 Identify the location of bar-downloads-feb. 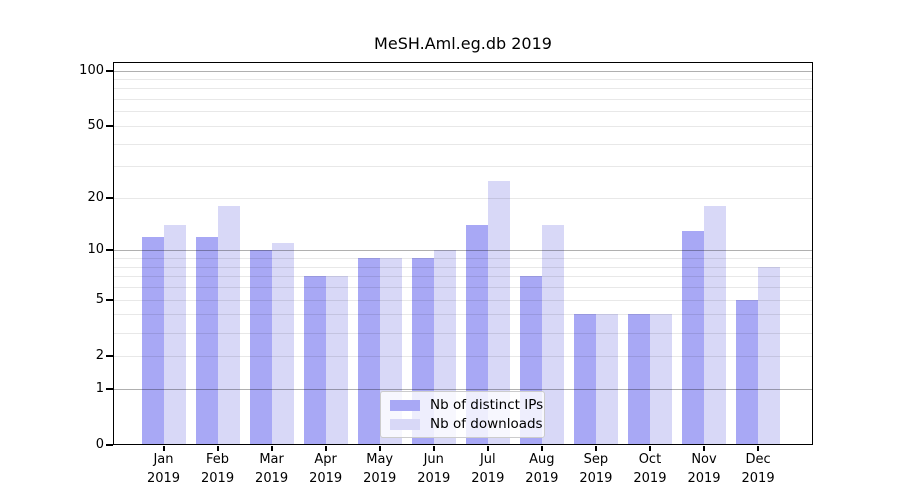
(228, 325).